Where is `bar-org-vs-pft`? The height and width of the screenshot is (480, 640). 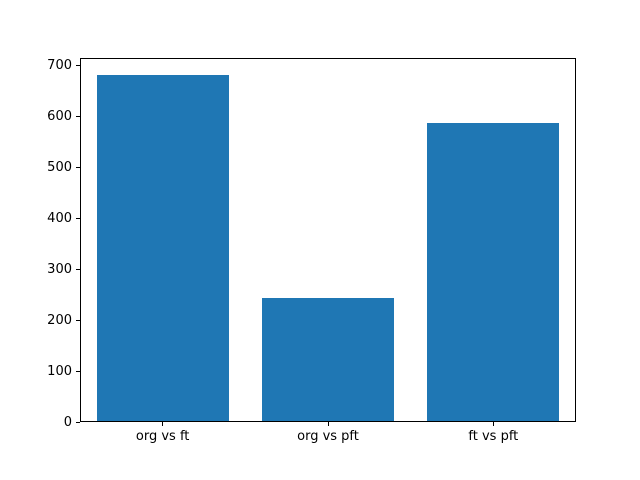
bar-org-vs-pft is located at coordinates (328, 360).